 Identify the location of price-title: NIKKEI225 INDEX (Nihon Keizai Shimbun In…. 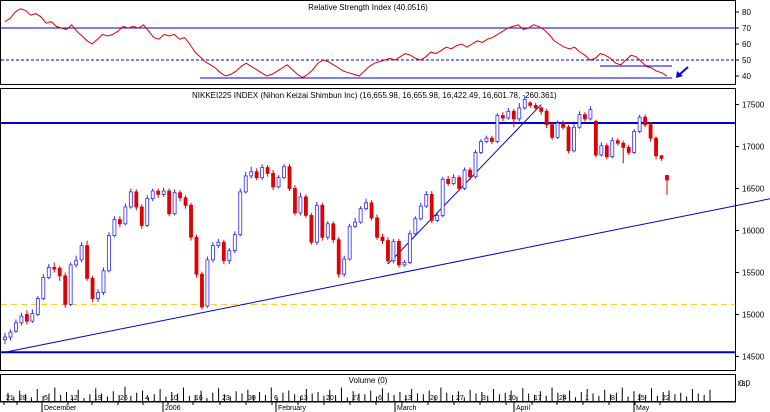
(374, 95).